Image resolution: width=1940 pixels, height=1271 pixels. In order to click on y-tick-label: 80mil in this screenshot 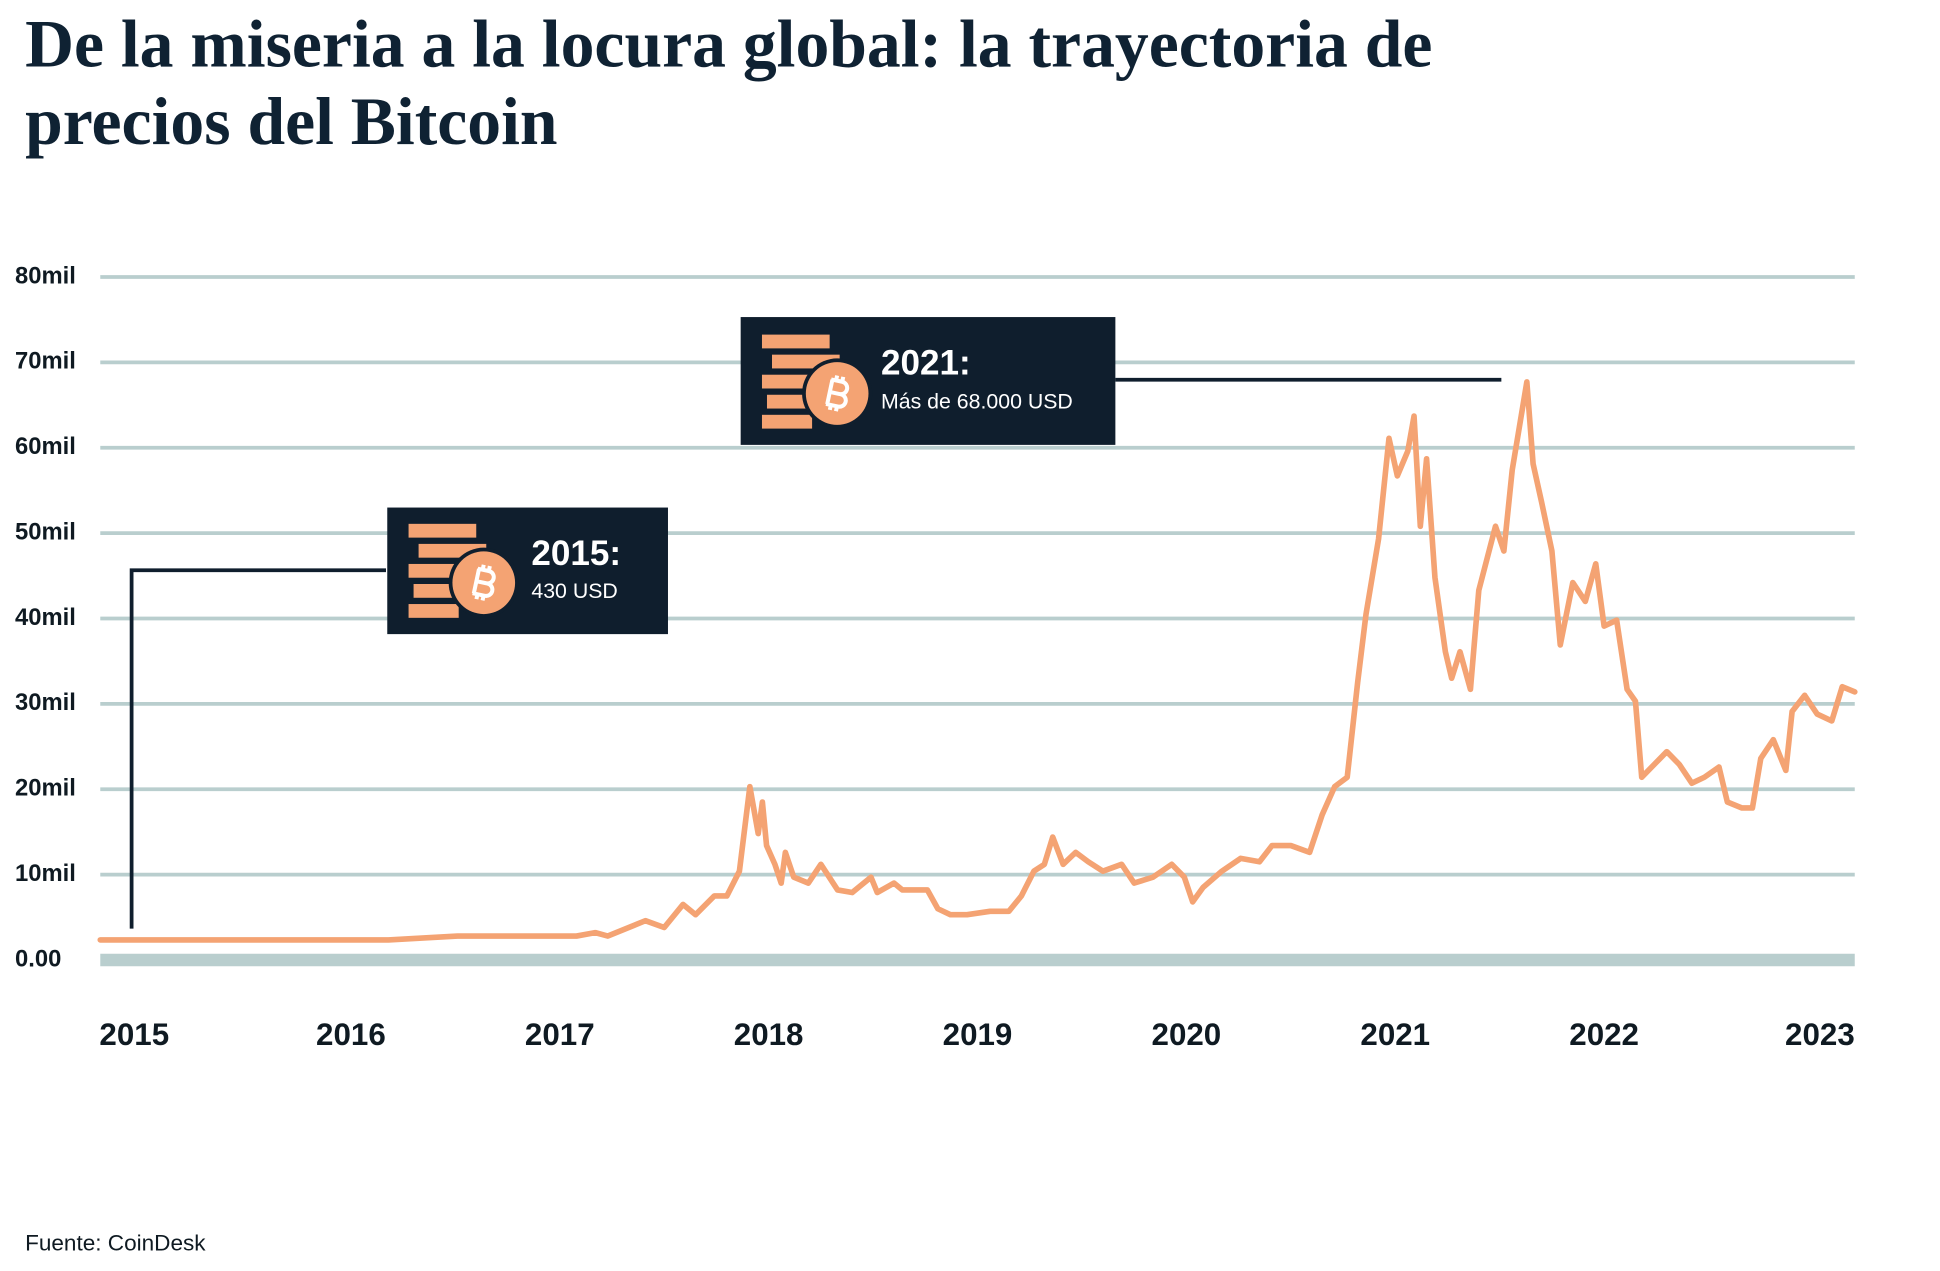, I will do `click(45, 275)`.